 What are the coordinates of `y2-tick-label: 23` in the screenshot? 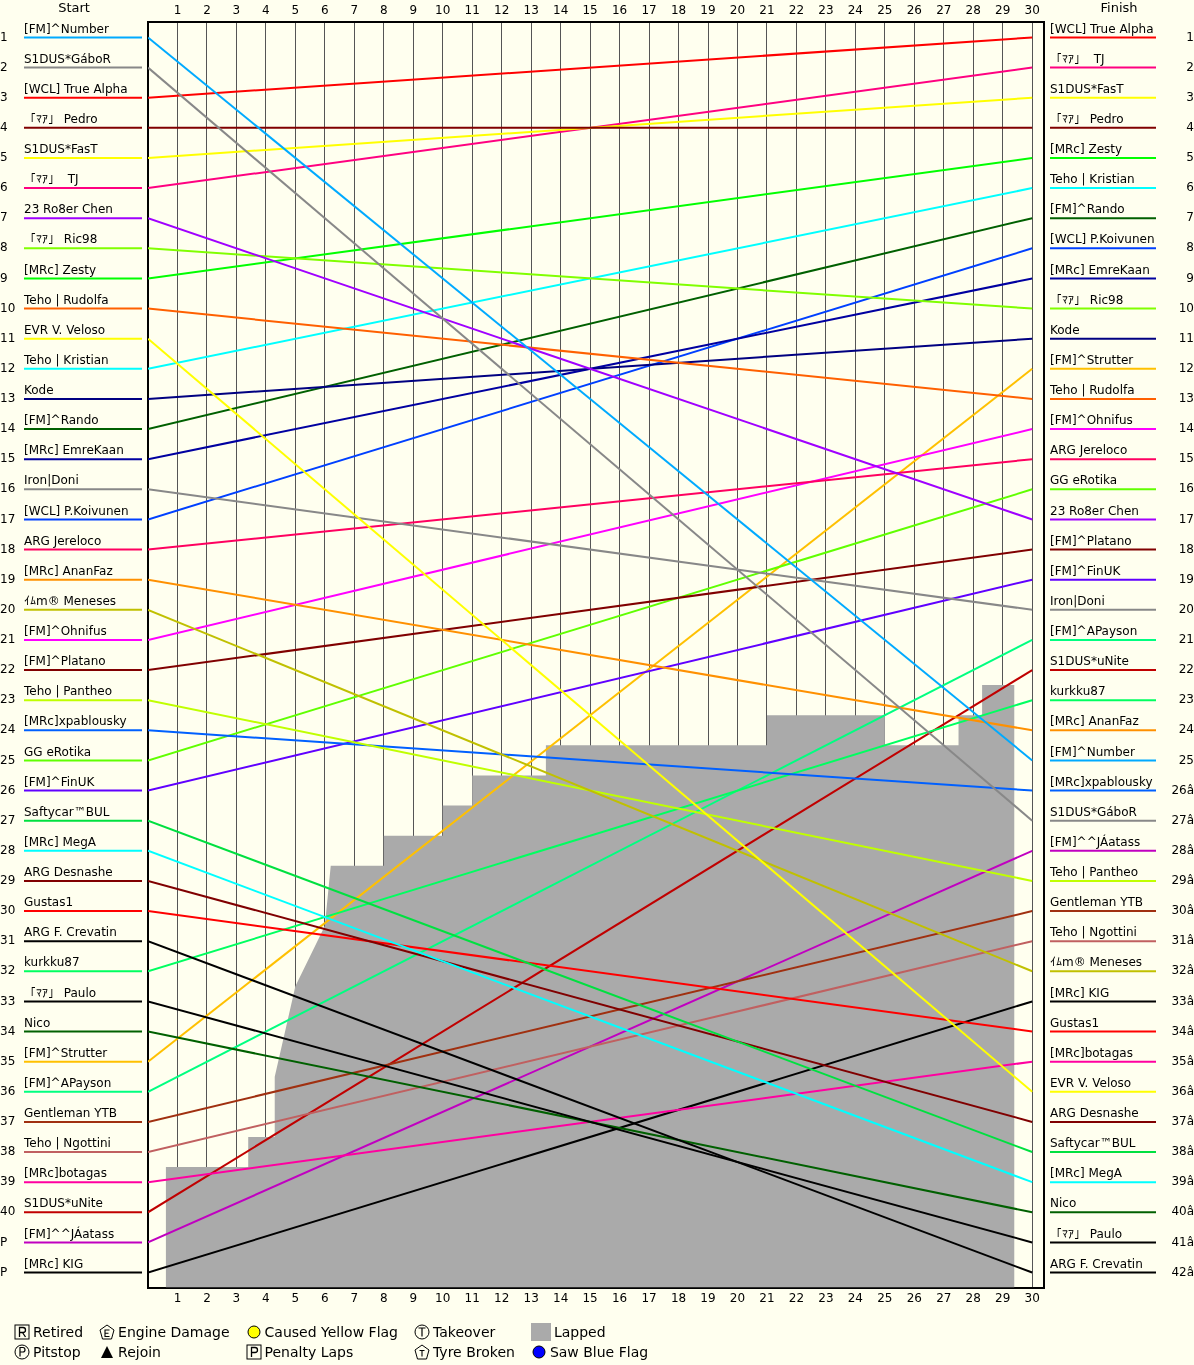 It's located at (1186, 699).